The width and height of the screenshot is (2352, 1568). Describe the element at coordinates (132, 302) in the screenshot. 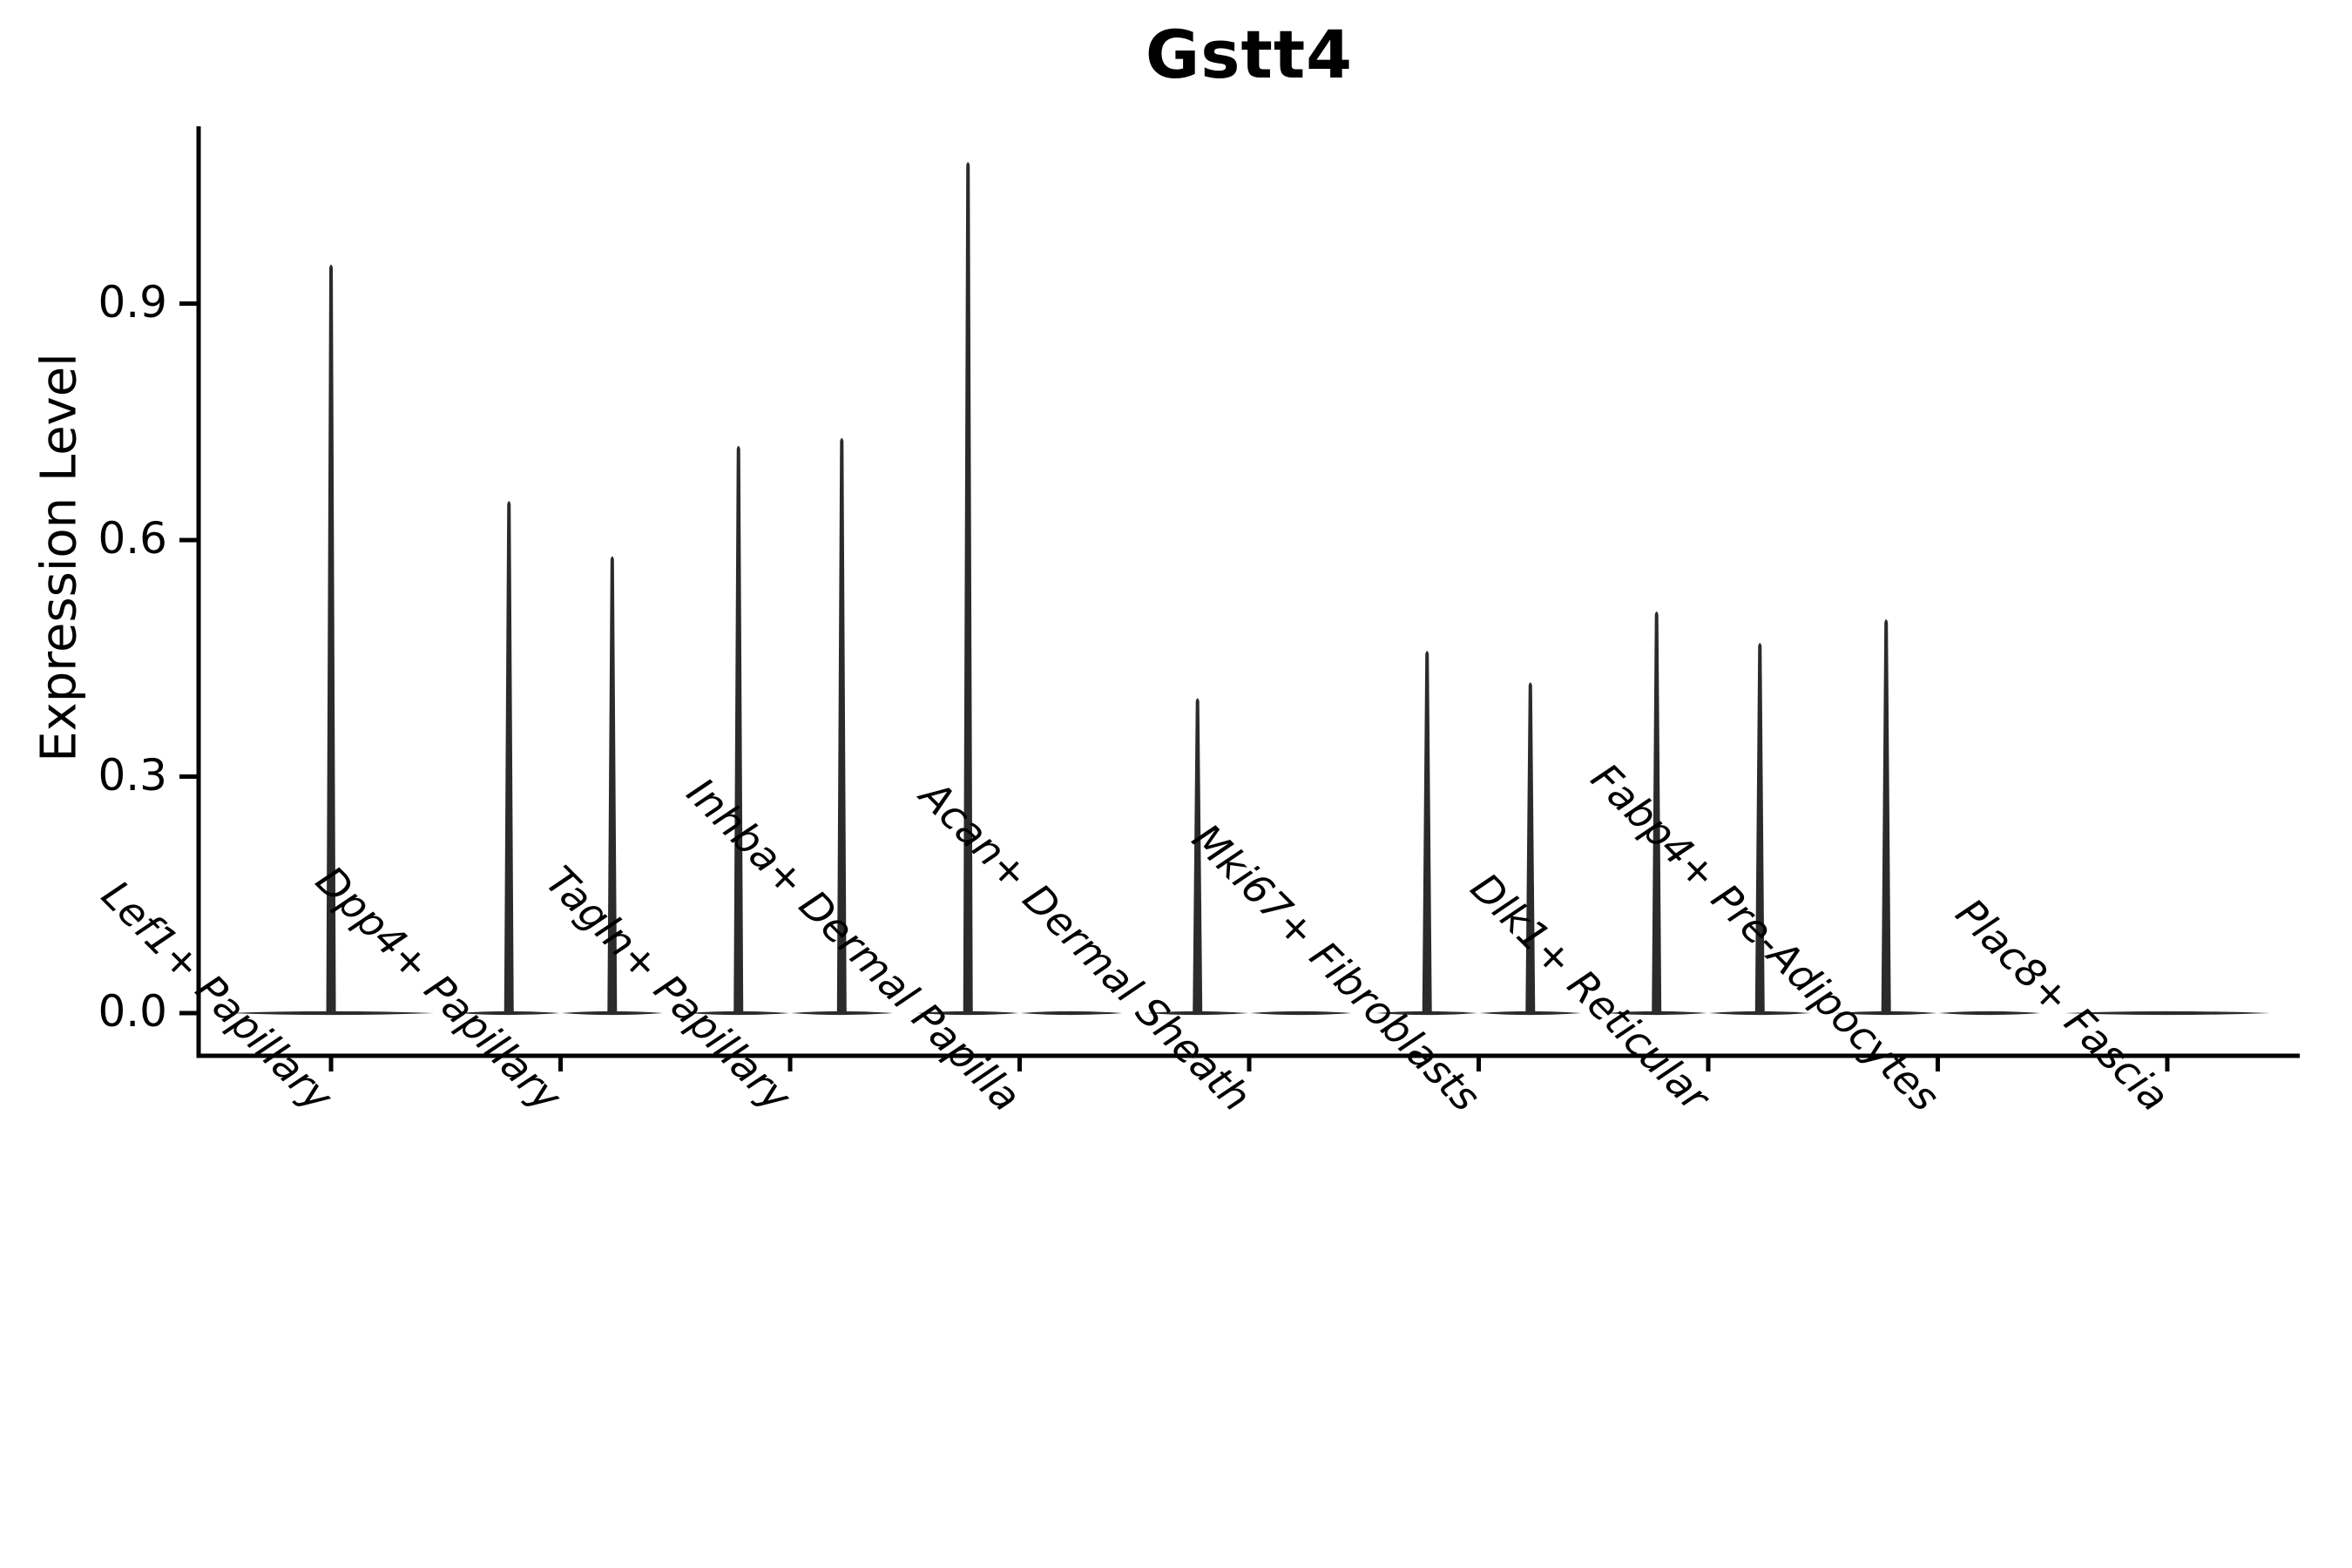

I see `y-tick-label: 0.9` at that location.